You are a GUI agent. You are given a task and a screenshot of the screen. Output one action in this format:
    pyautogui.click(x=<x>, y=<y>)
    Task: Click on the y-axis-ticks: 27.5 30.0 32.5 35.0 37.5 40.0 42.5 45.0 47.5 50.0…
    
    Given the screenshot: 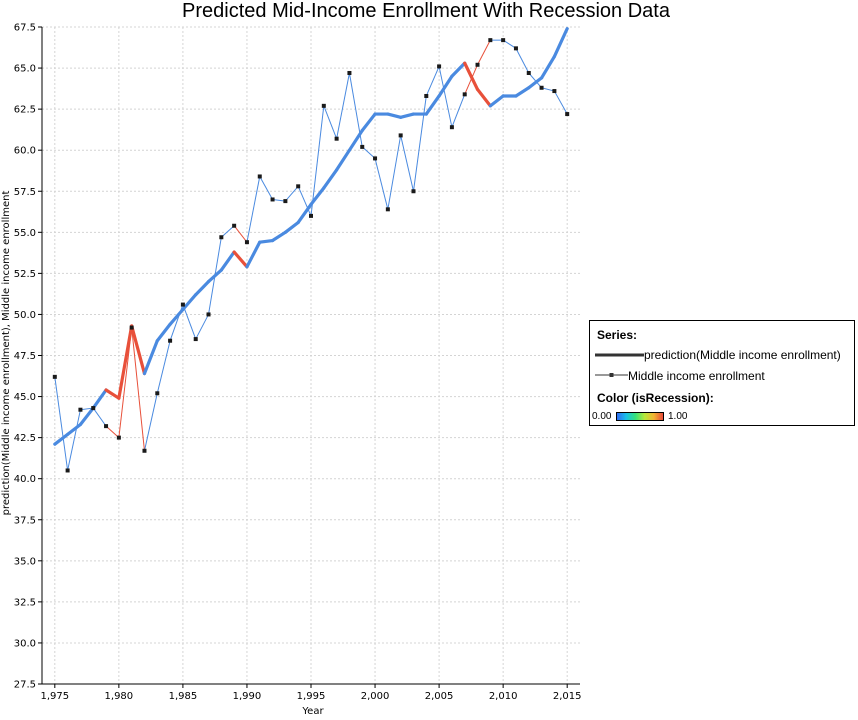 What is the action you would take?
    pyautogui.click(x=28, y=357)
    